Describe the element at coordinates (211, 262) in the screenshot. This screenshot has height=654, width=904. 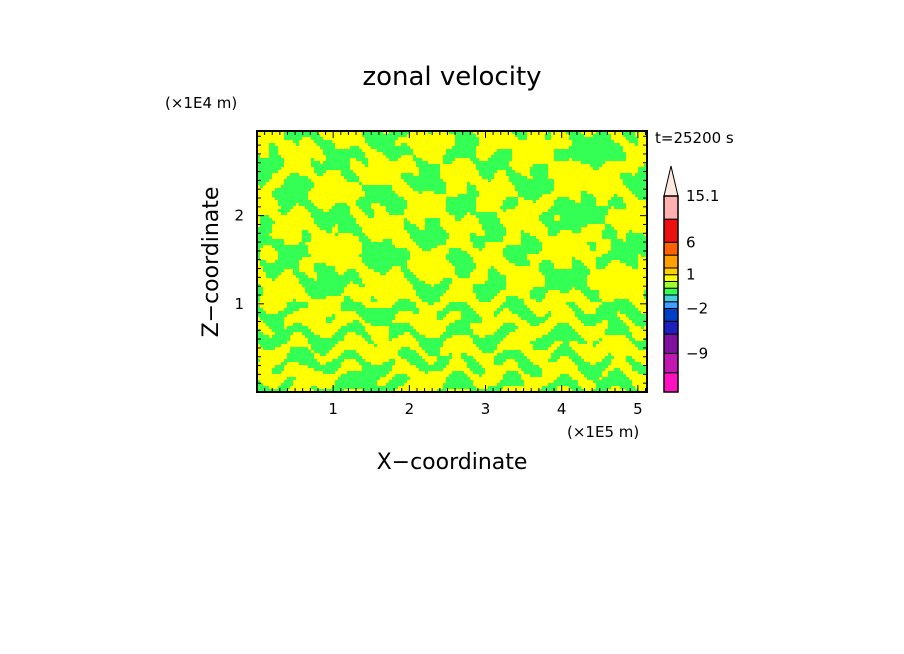
I see `y-axis-label: Z−coordinate` at that location.